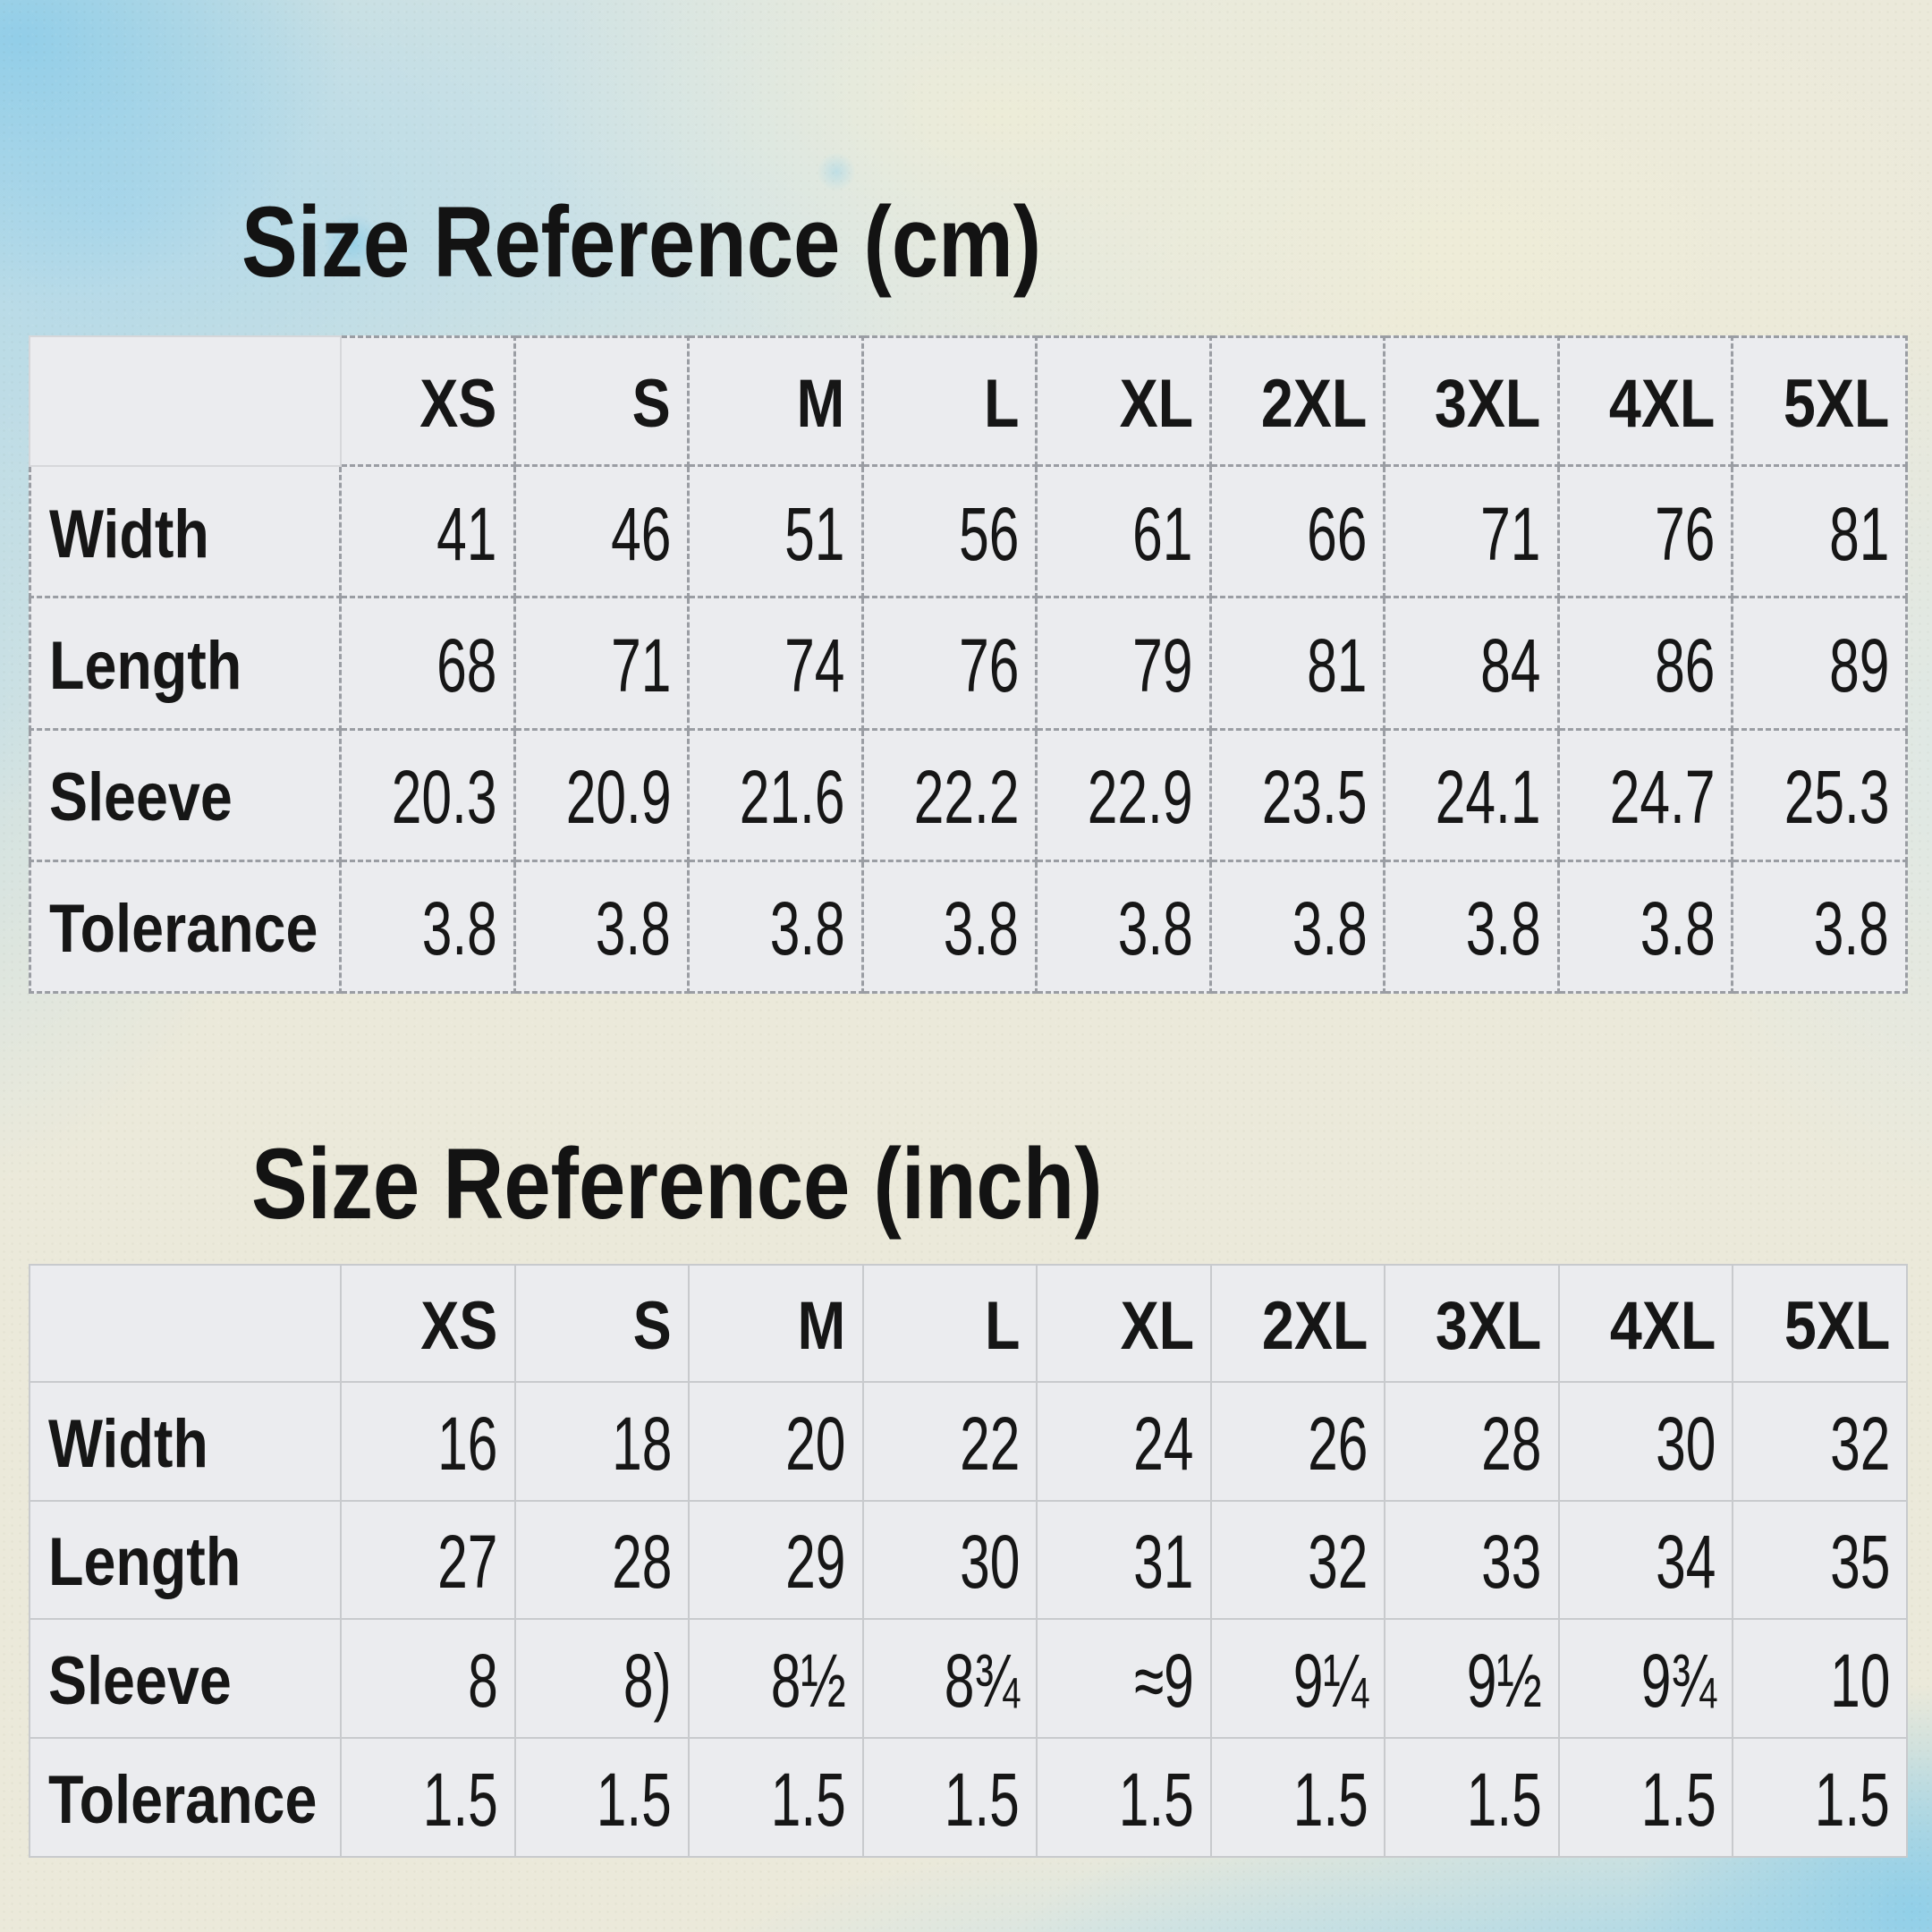 This screenshot has height=1932, width=1932. What do you see at coordinates (1489, 1325) in the screenshot?
I see `cell-text: 3XL` at bounding box center [1489, 1325].